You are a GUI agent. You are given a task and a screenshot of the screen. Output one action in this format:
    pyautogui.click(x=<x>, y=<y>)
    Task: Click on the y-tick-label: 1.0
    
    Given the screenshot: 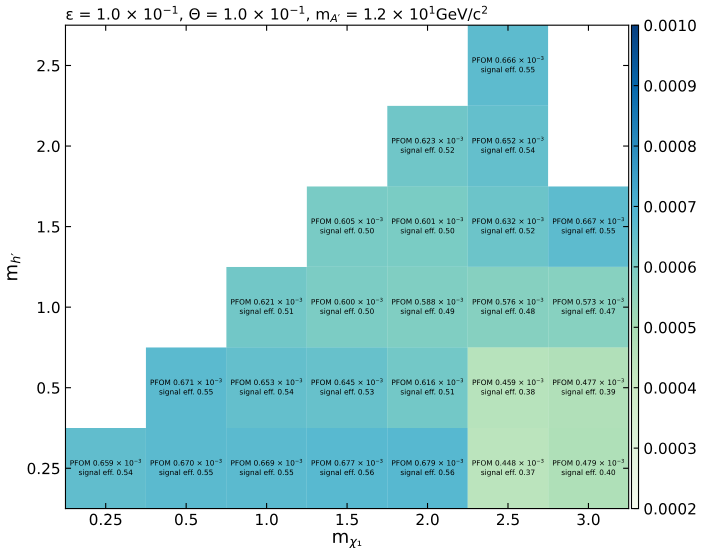 What is the action you would take?
    pyautogui.click(x=49, y=308)
    